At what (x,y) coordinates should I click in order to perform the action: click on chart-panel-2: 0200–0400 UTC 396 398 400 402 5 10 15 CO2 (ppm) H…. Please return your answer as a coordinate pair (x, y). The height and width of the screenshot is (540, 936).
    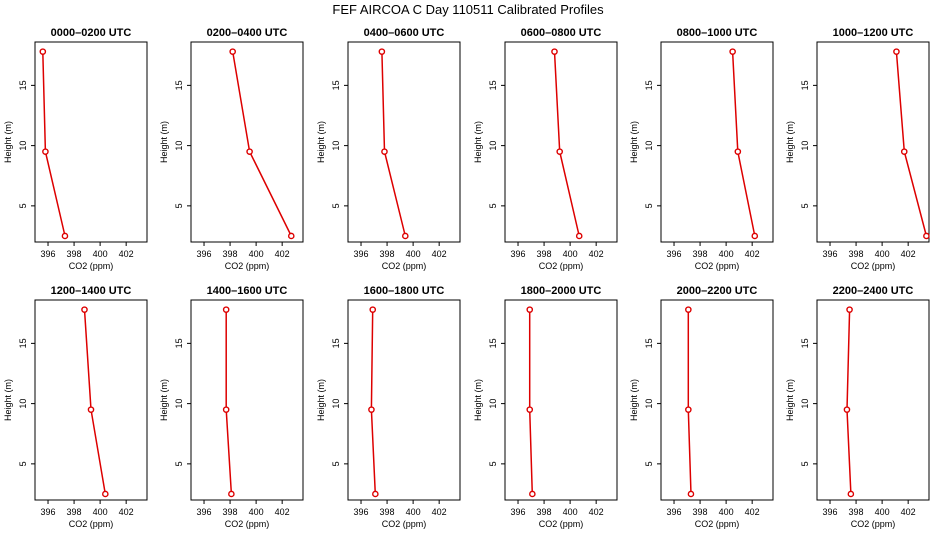
    Looking at the image, I should click on (231, 149).